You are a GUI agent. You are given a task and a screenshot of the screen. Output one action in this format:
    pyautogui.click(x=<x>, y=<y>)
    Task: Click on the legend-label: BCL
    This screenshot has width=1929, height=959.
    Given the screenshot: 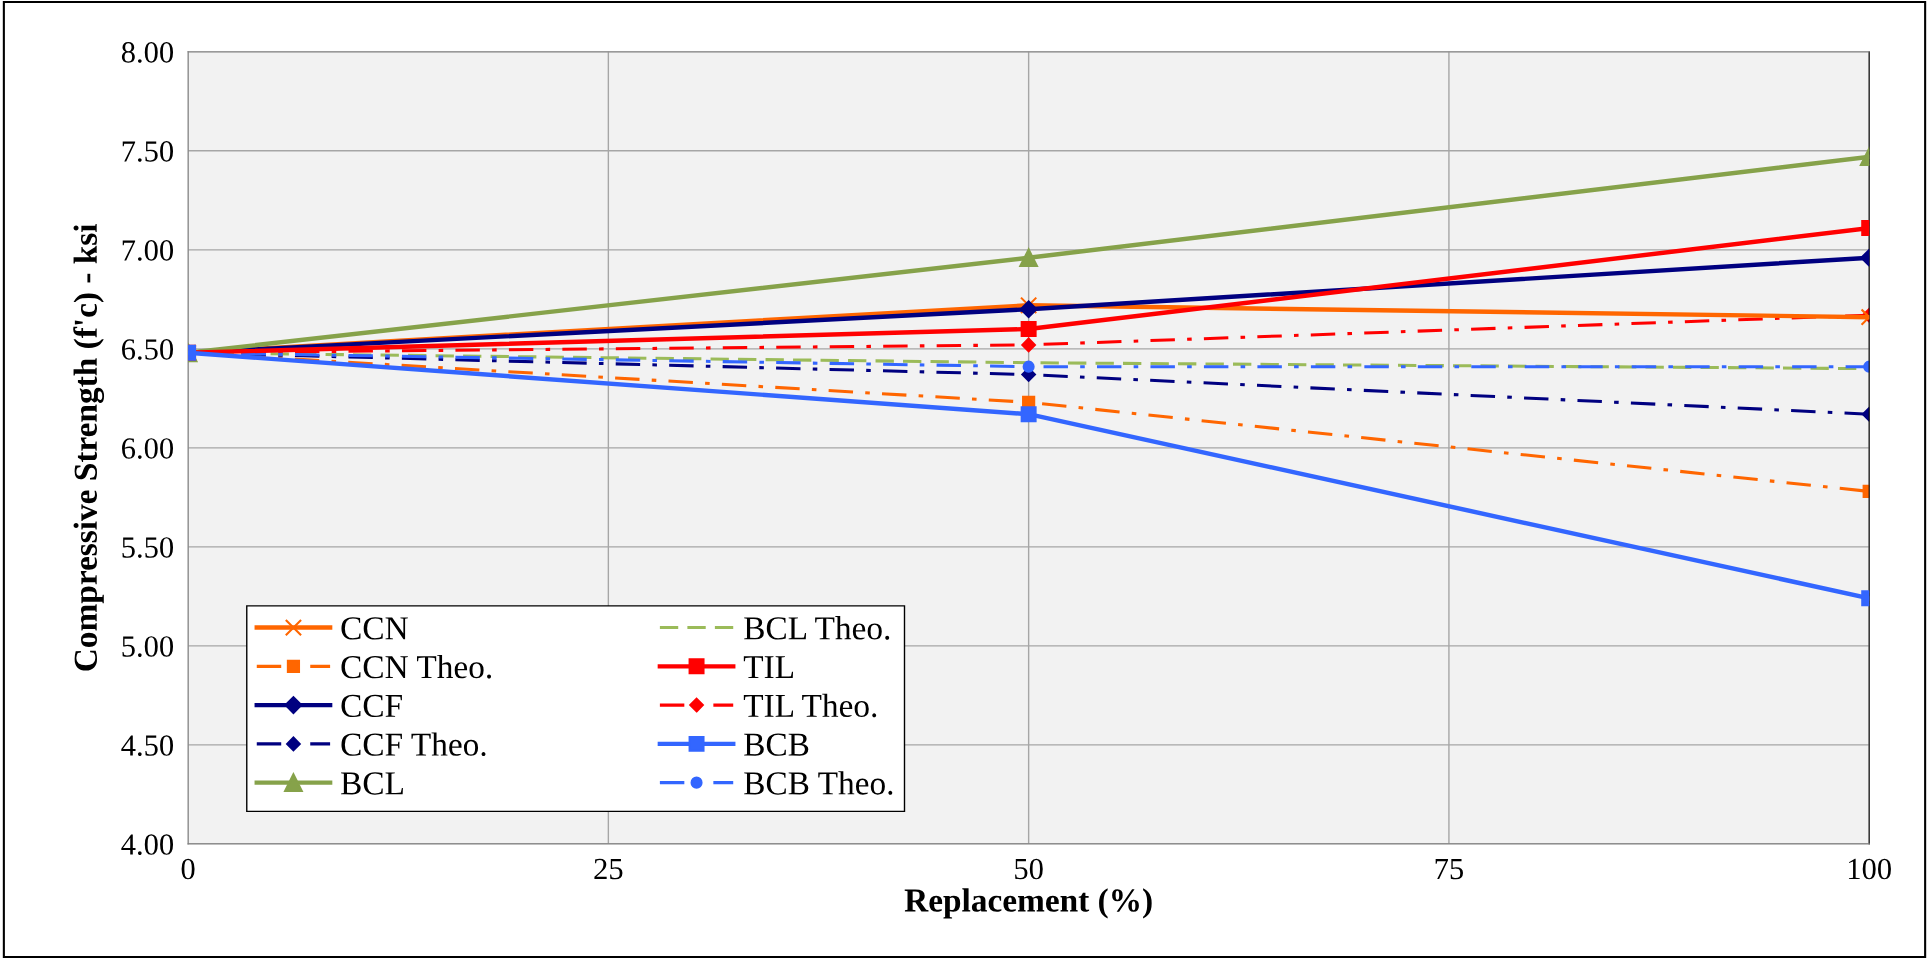 What is the action you would take?
    pyautogui.click(x=372, y=783)
    